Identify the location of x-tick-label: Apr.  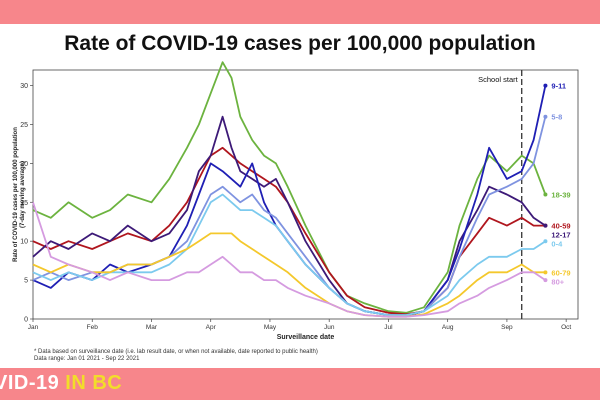
(211, 327).